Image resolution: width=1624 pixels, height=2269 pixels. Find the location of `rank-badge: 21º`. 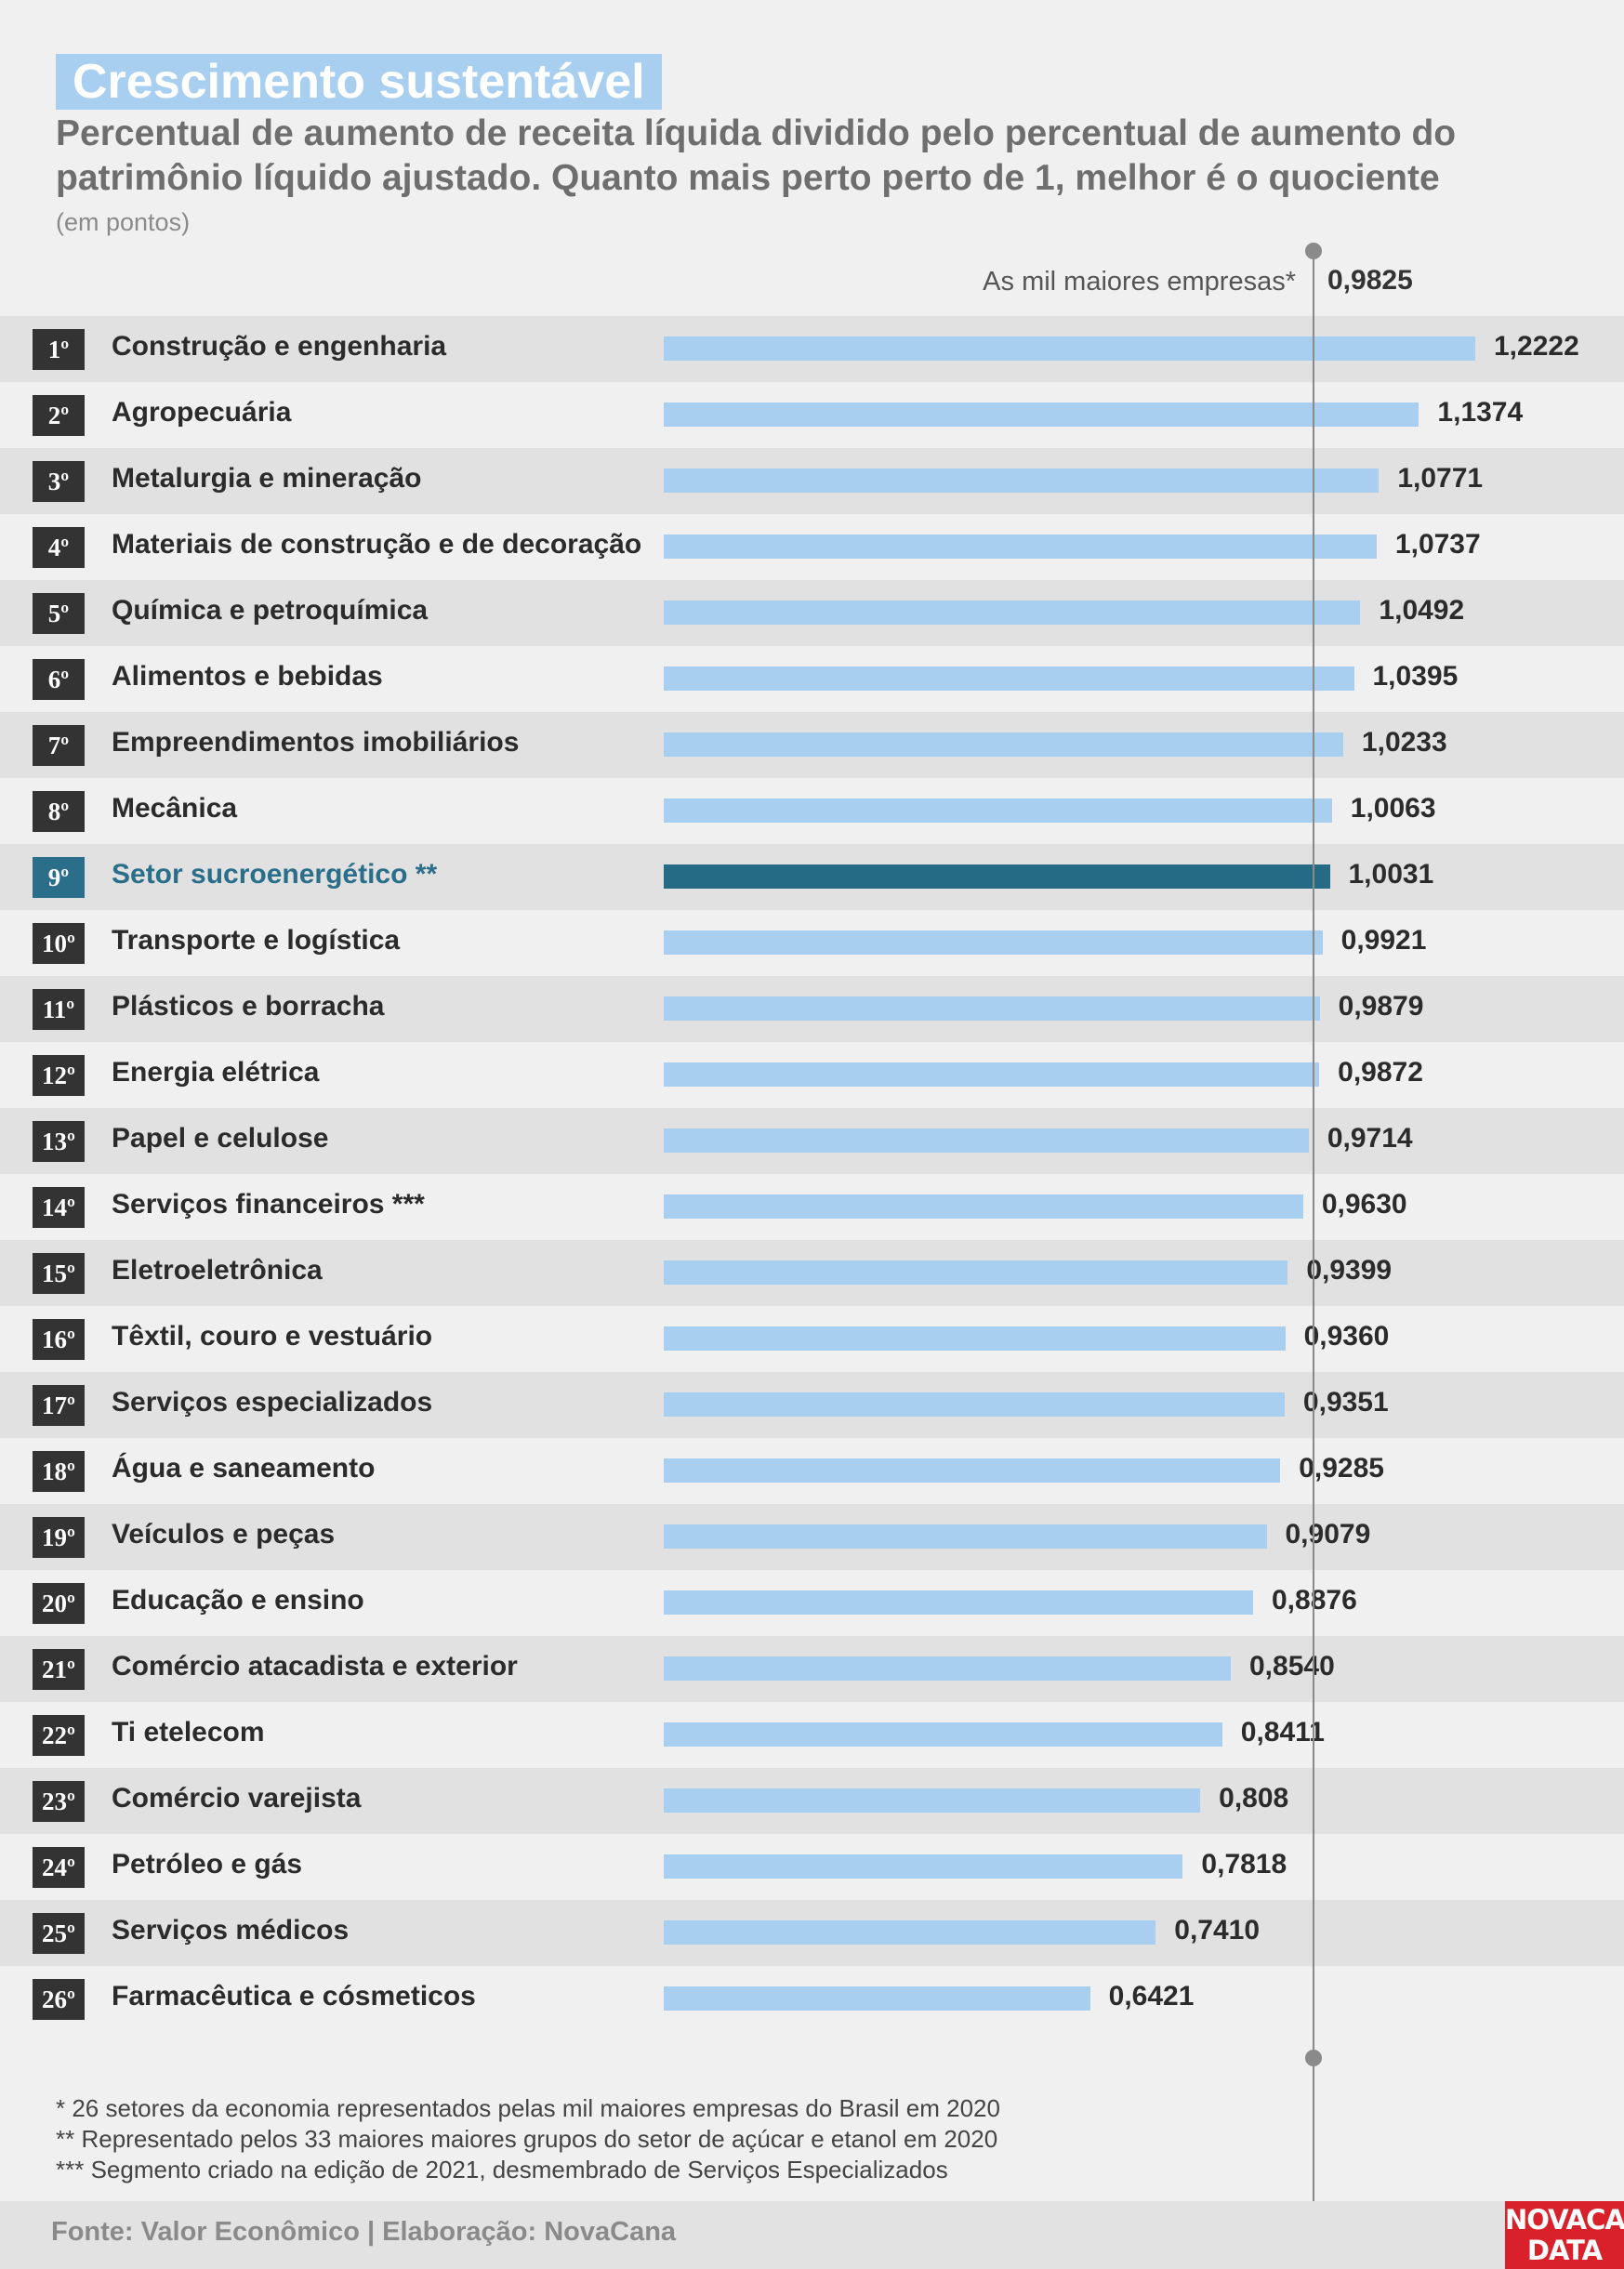

rank-badge: 21º is located at coordinates (59, 1669).